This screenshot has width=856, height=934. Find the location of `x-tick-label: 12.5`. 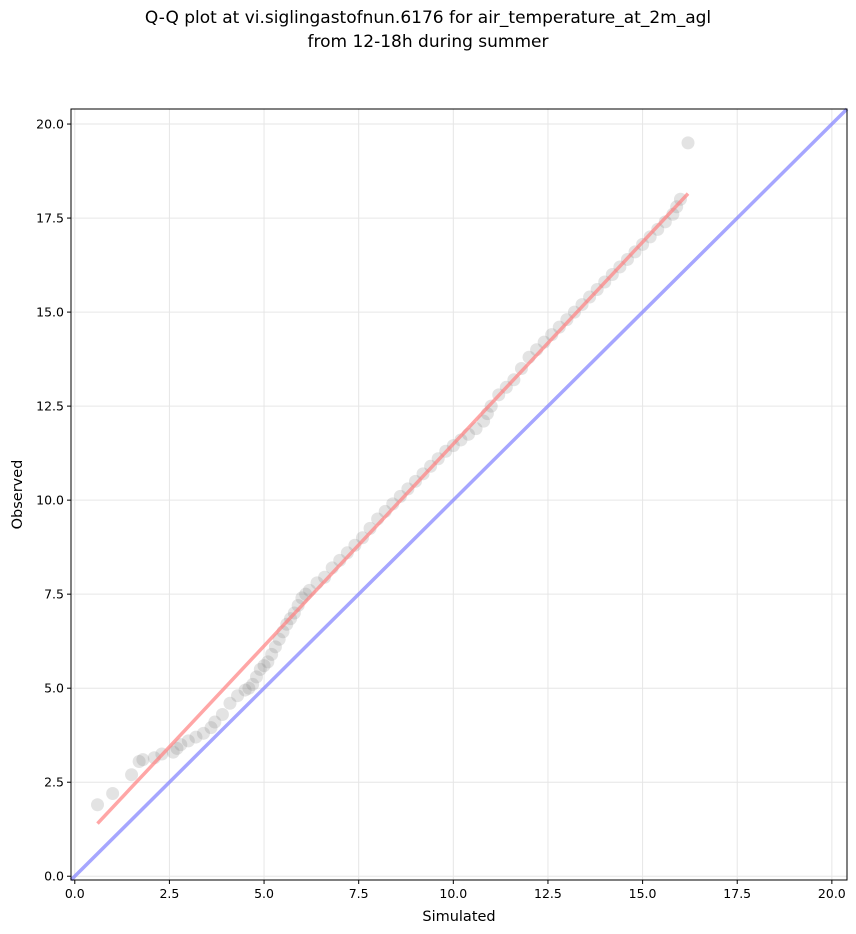

x-tick-label: 12.5 is located at coordinates (548, 893).